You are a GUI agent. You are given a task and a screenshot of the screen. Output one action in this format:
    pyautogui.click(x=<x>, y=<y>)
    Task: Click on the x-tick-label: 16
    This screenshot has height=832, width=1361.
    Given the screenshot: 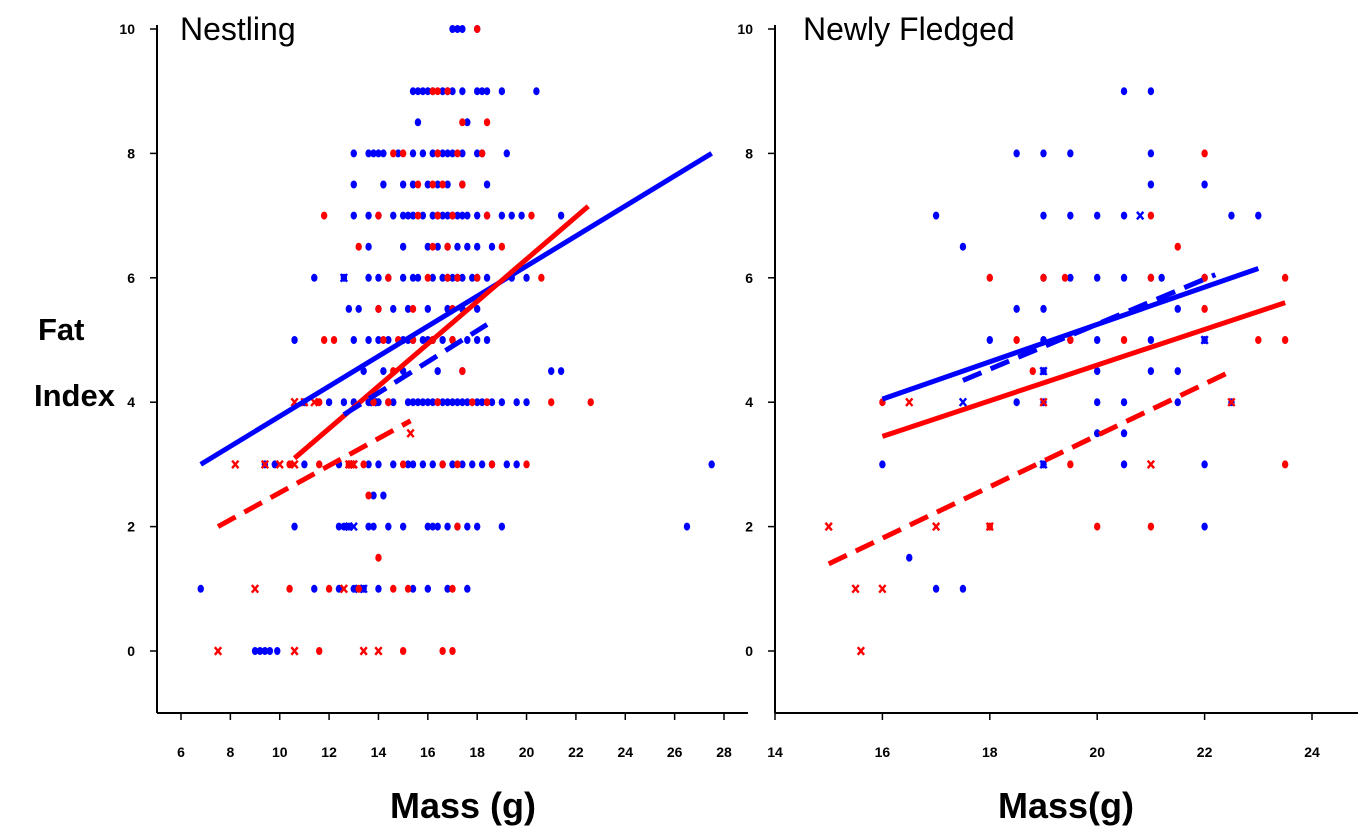 What is the action you would take?
    pyautogui.click(x=428, y=752)
    